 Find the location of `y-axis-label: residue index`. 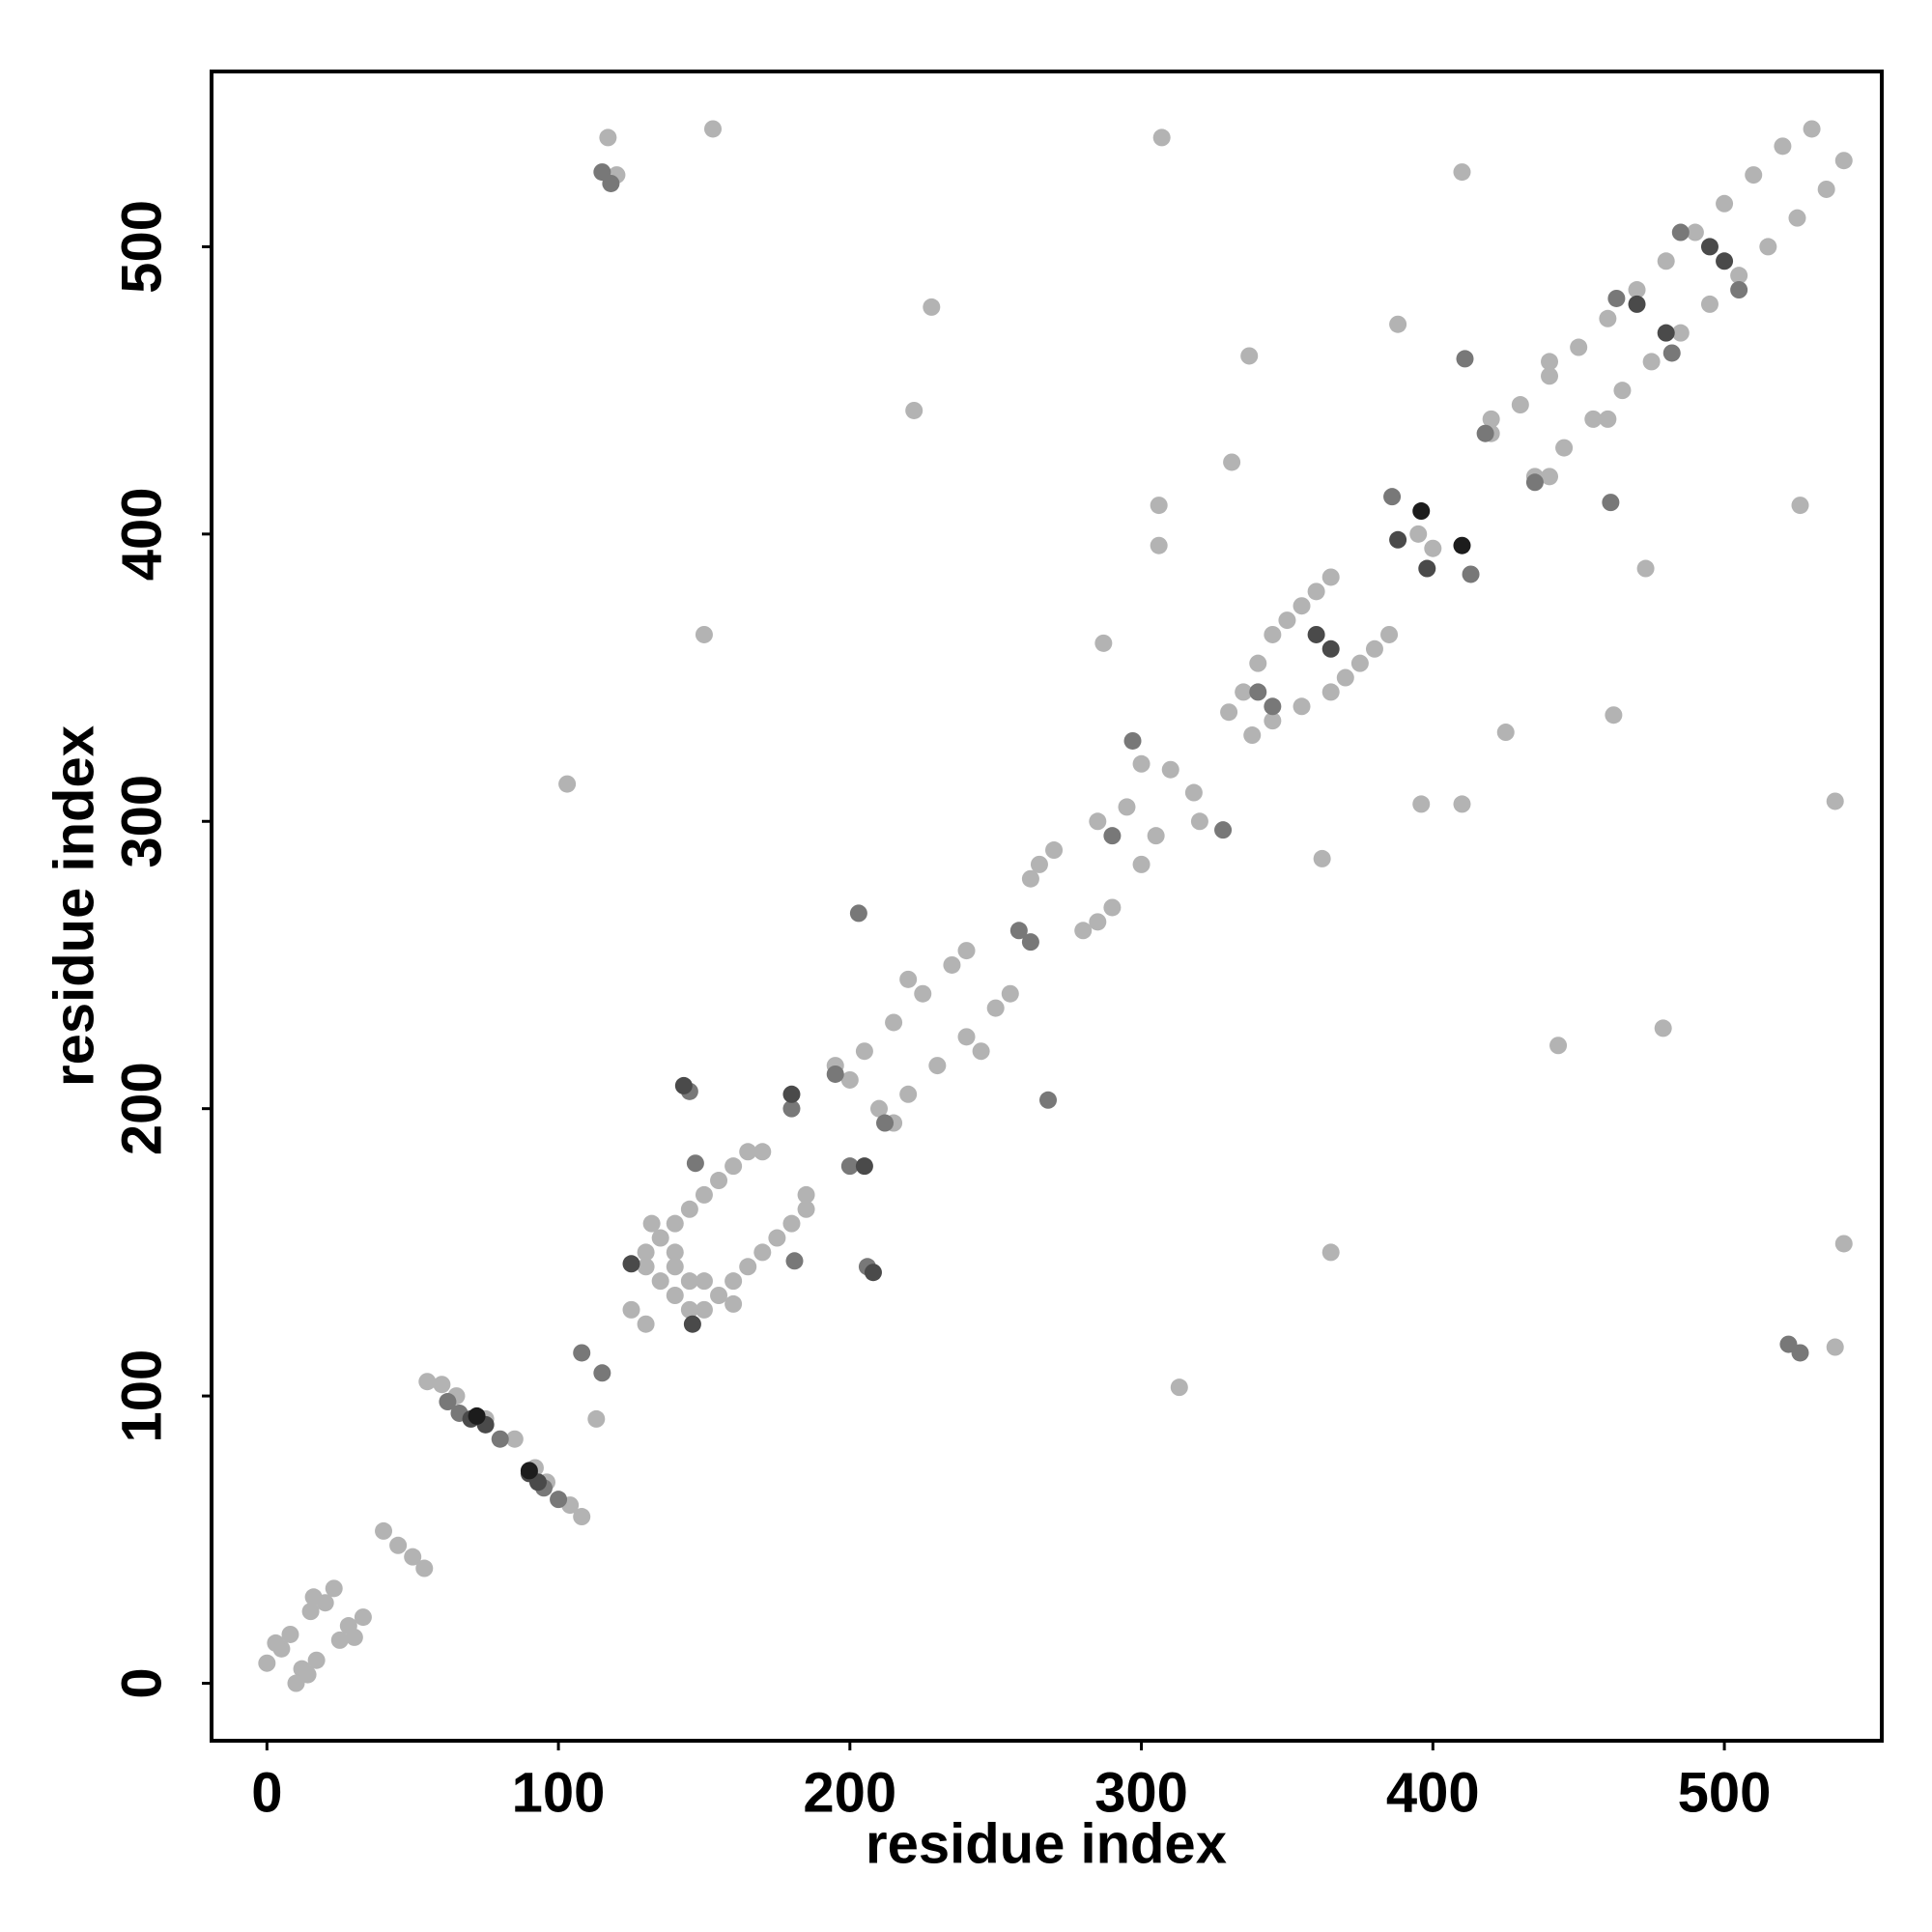

y-axis-label: residue index is located at coordinates (74, 906).